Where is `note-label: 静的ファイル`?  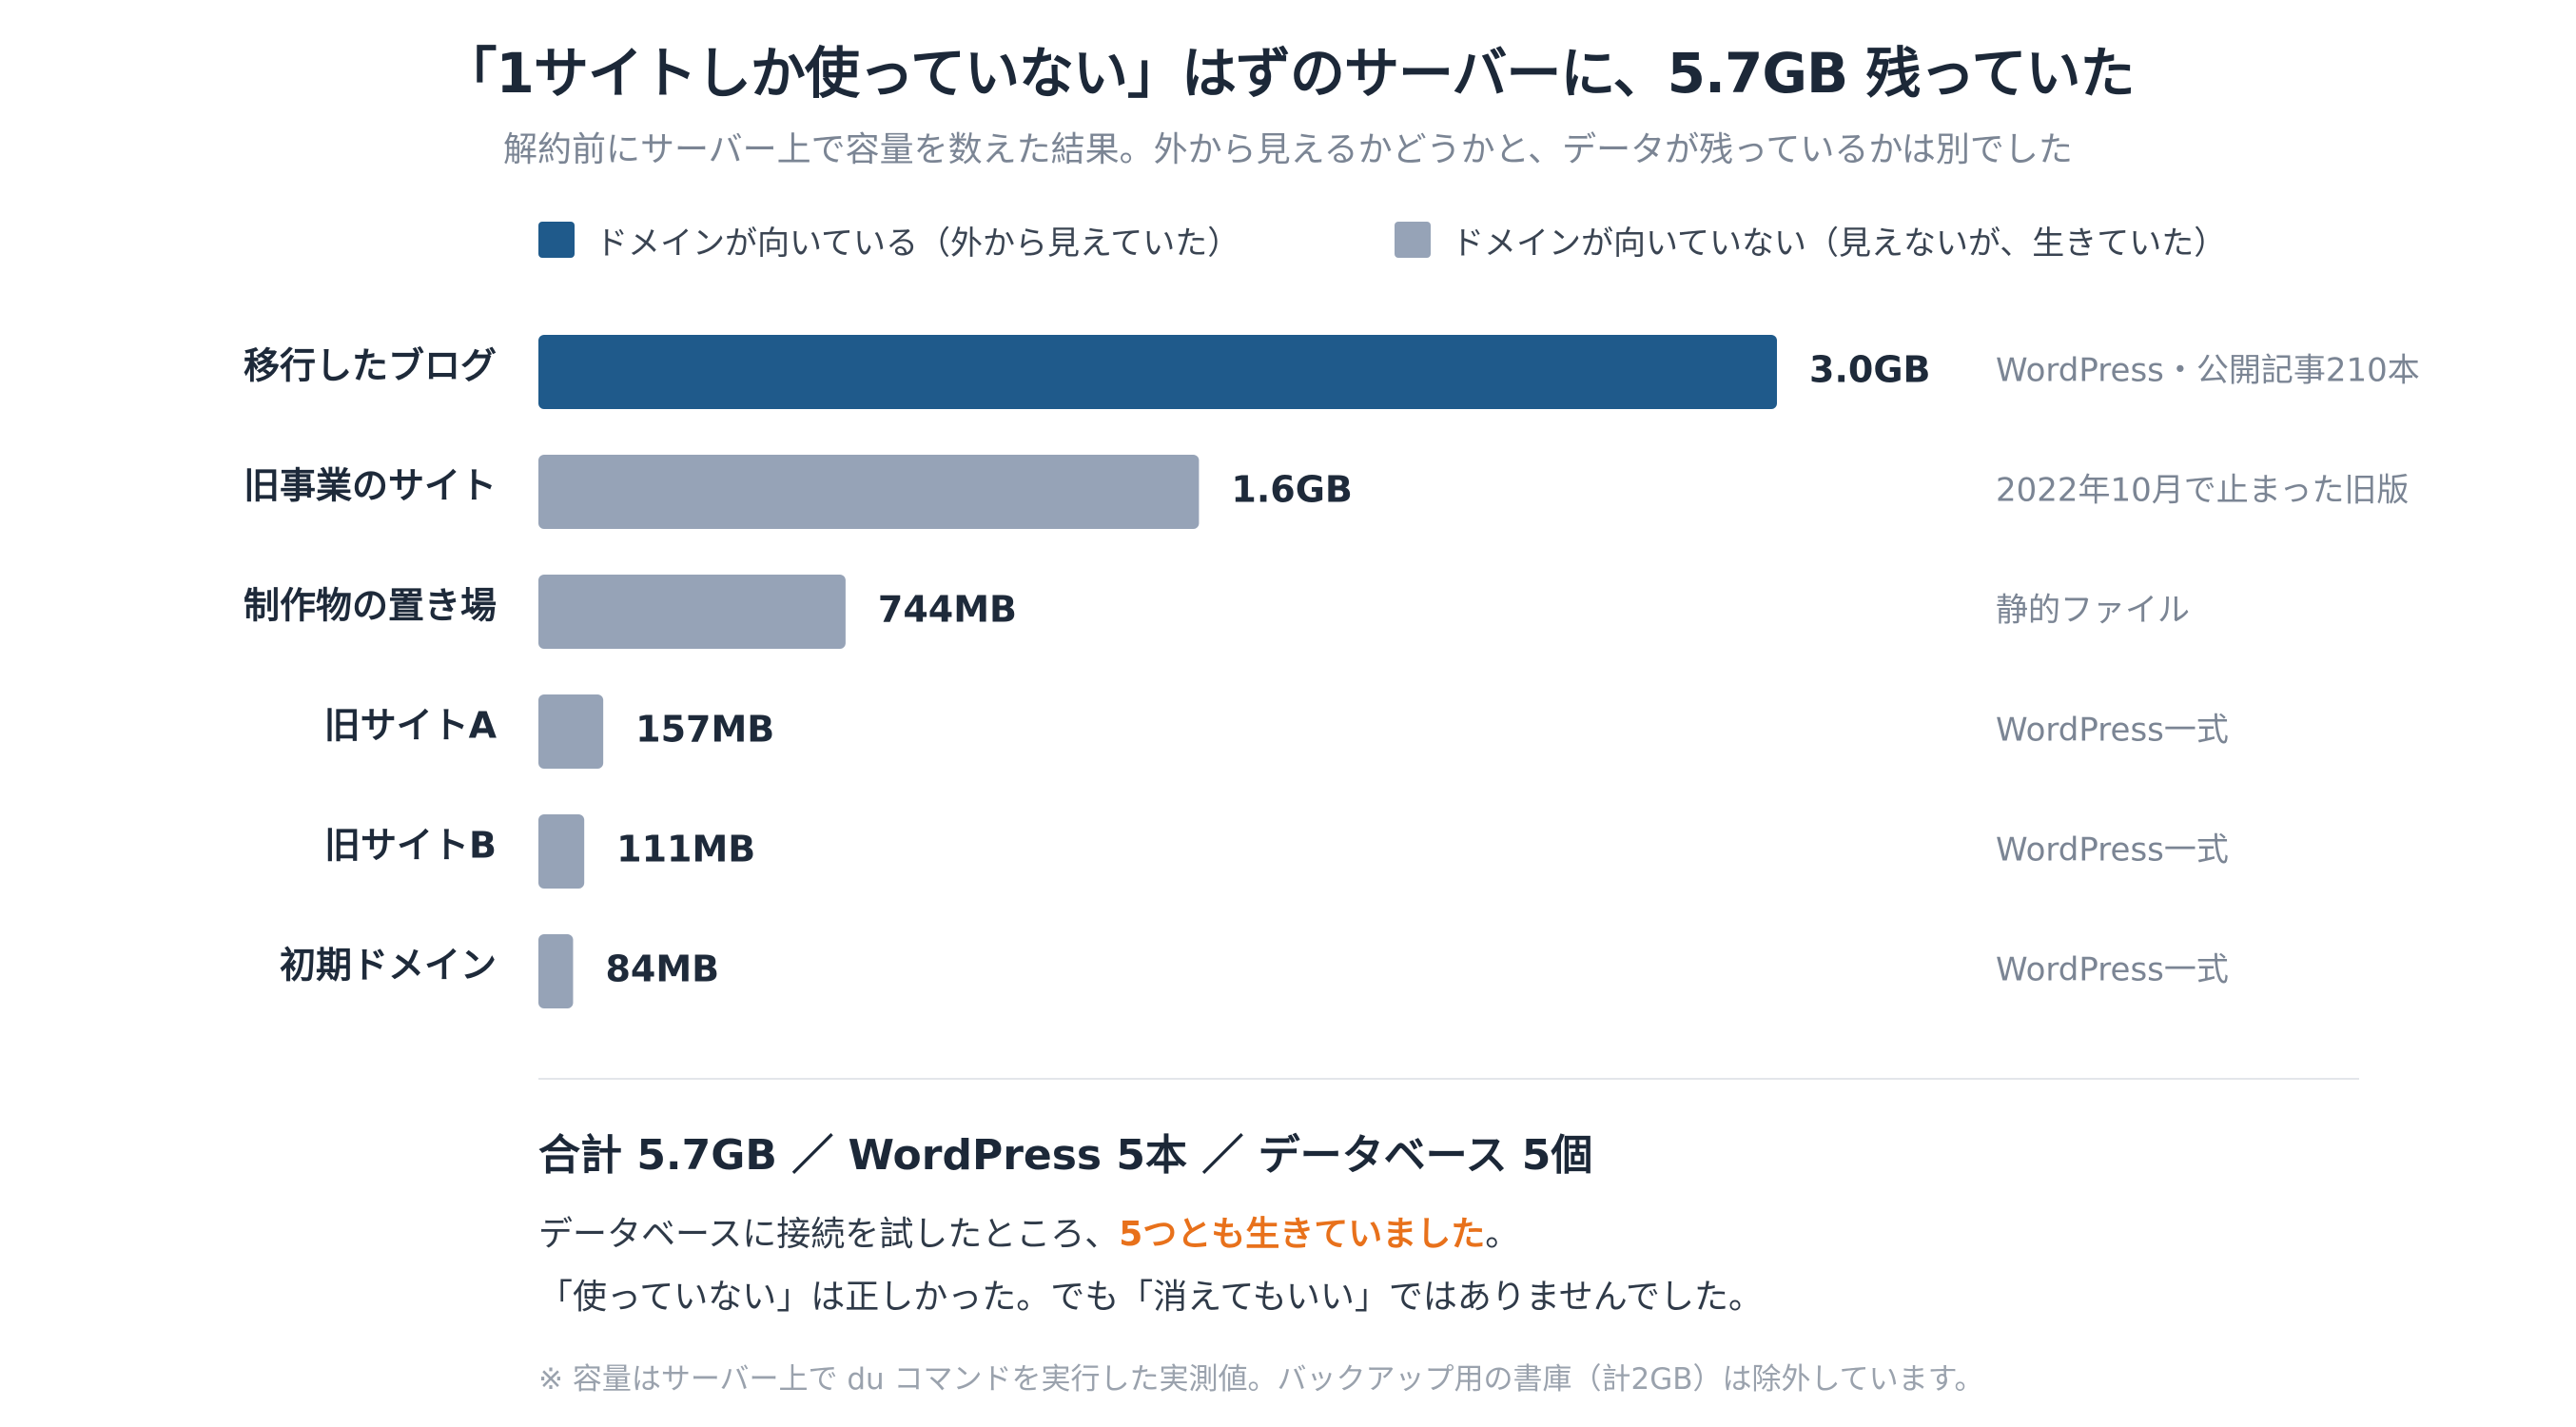 note-label: 静的ファイル is located at coordinates (2093, 611).